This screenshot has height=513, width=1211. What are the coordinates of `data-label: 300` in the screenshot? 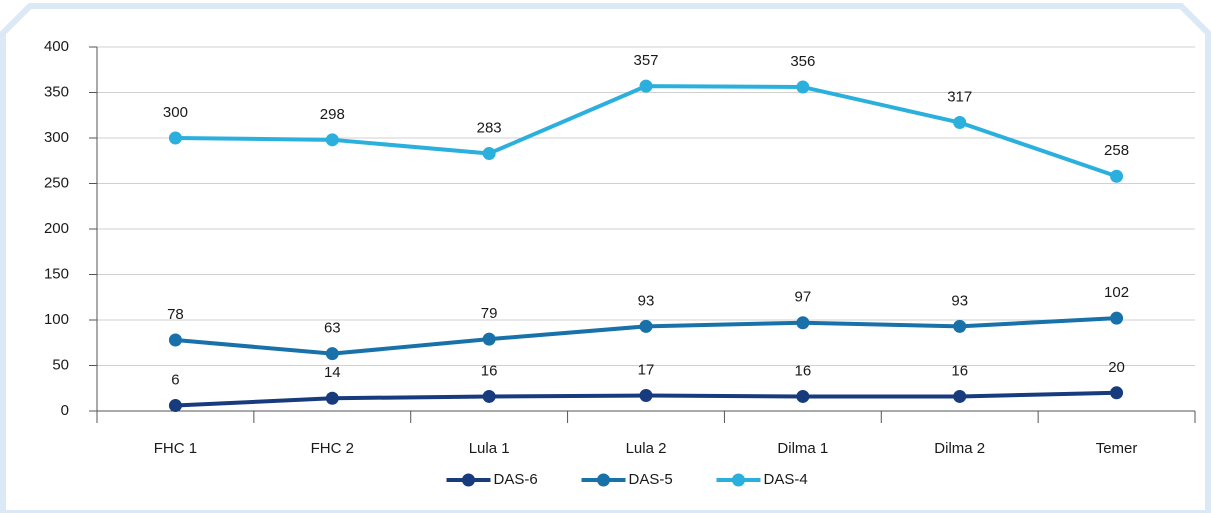 It's located at (175, 112).